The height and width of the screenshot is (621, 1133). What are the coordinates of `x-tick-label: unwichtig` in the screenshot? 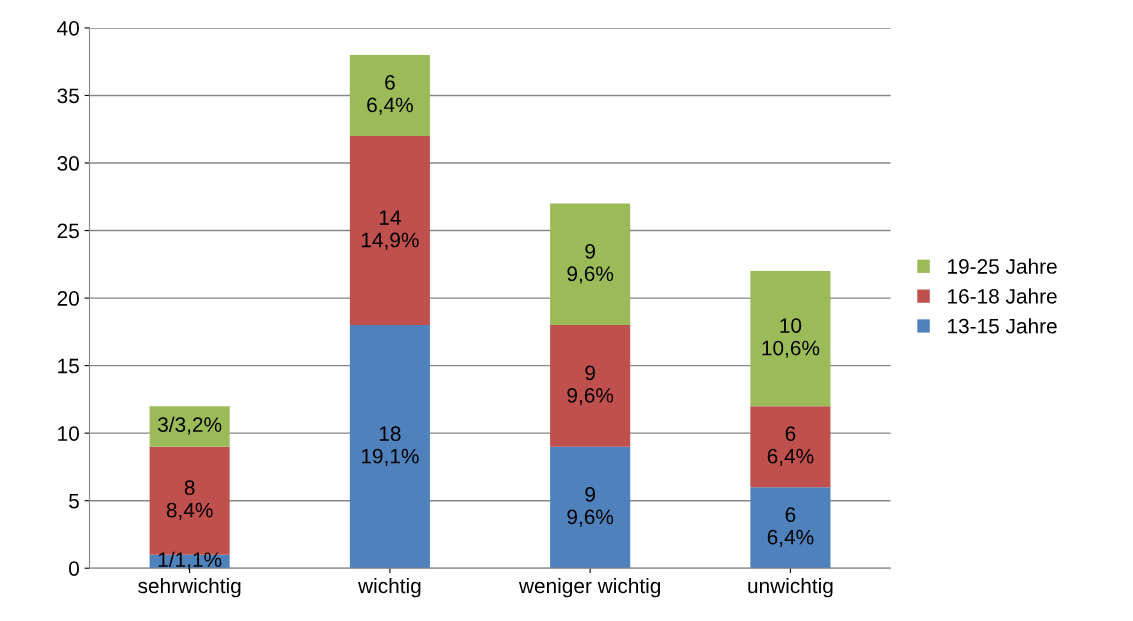 It's located at (790, 587).